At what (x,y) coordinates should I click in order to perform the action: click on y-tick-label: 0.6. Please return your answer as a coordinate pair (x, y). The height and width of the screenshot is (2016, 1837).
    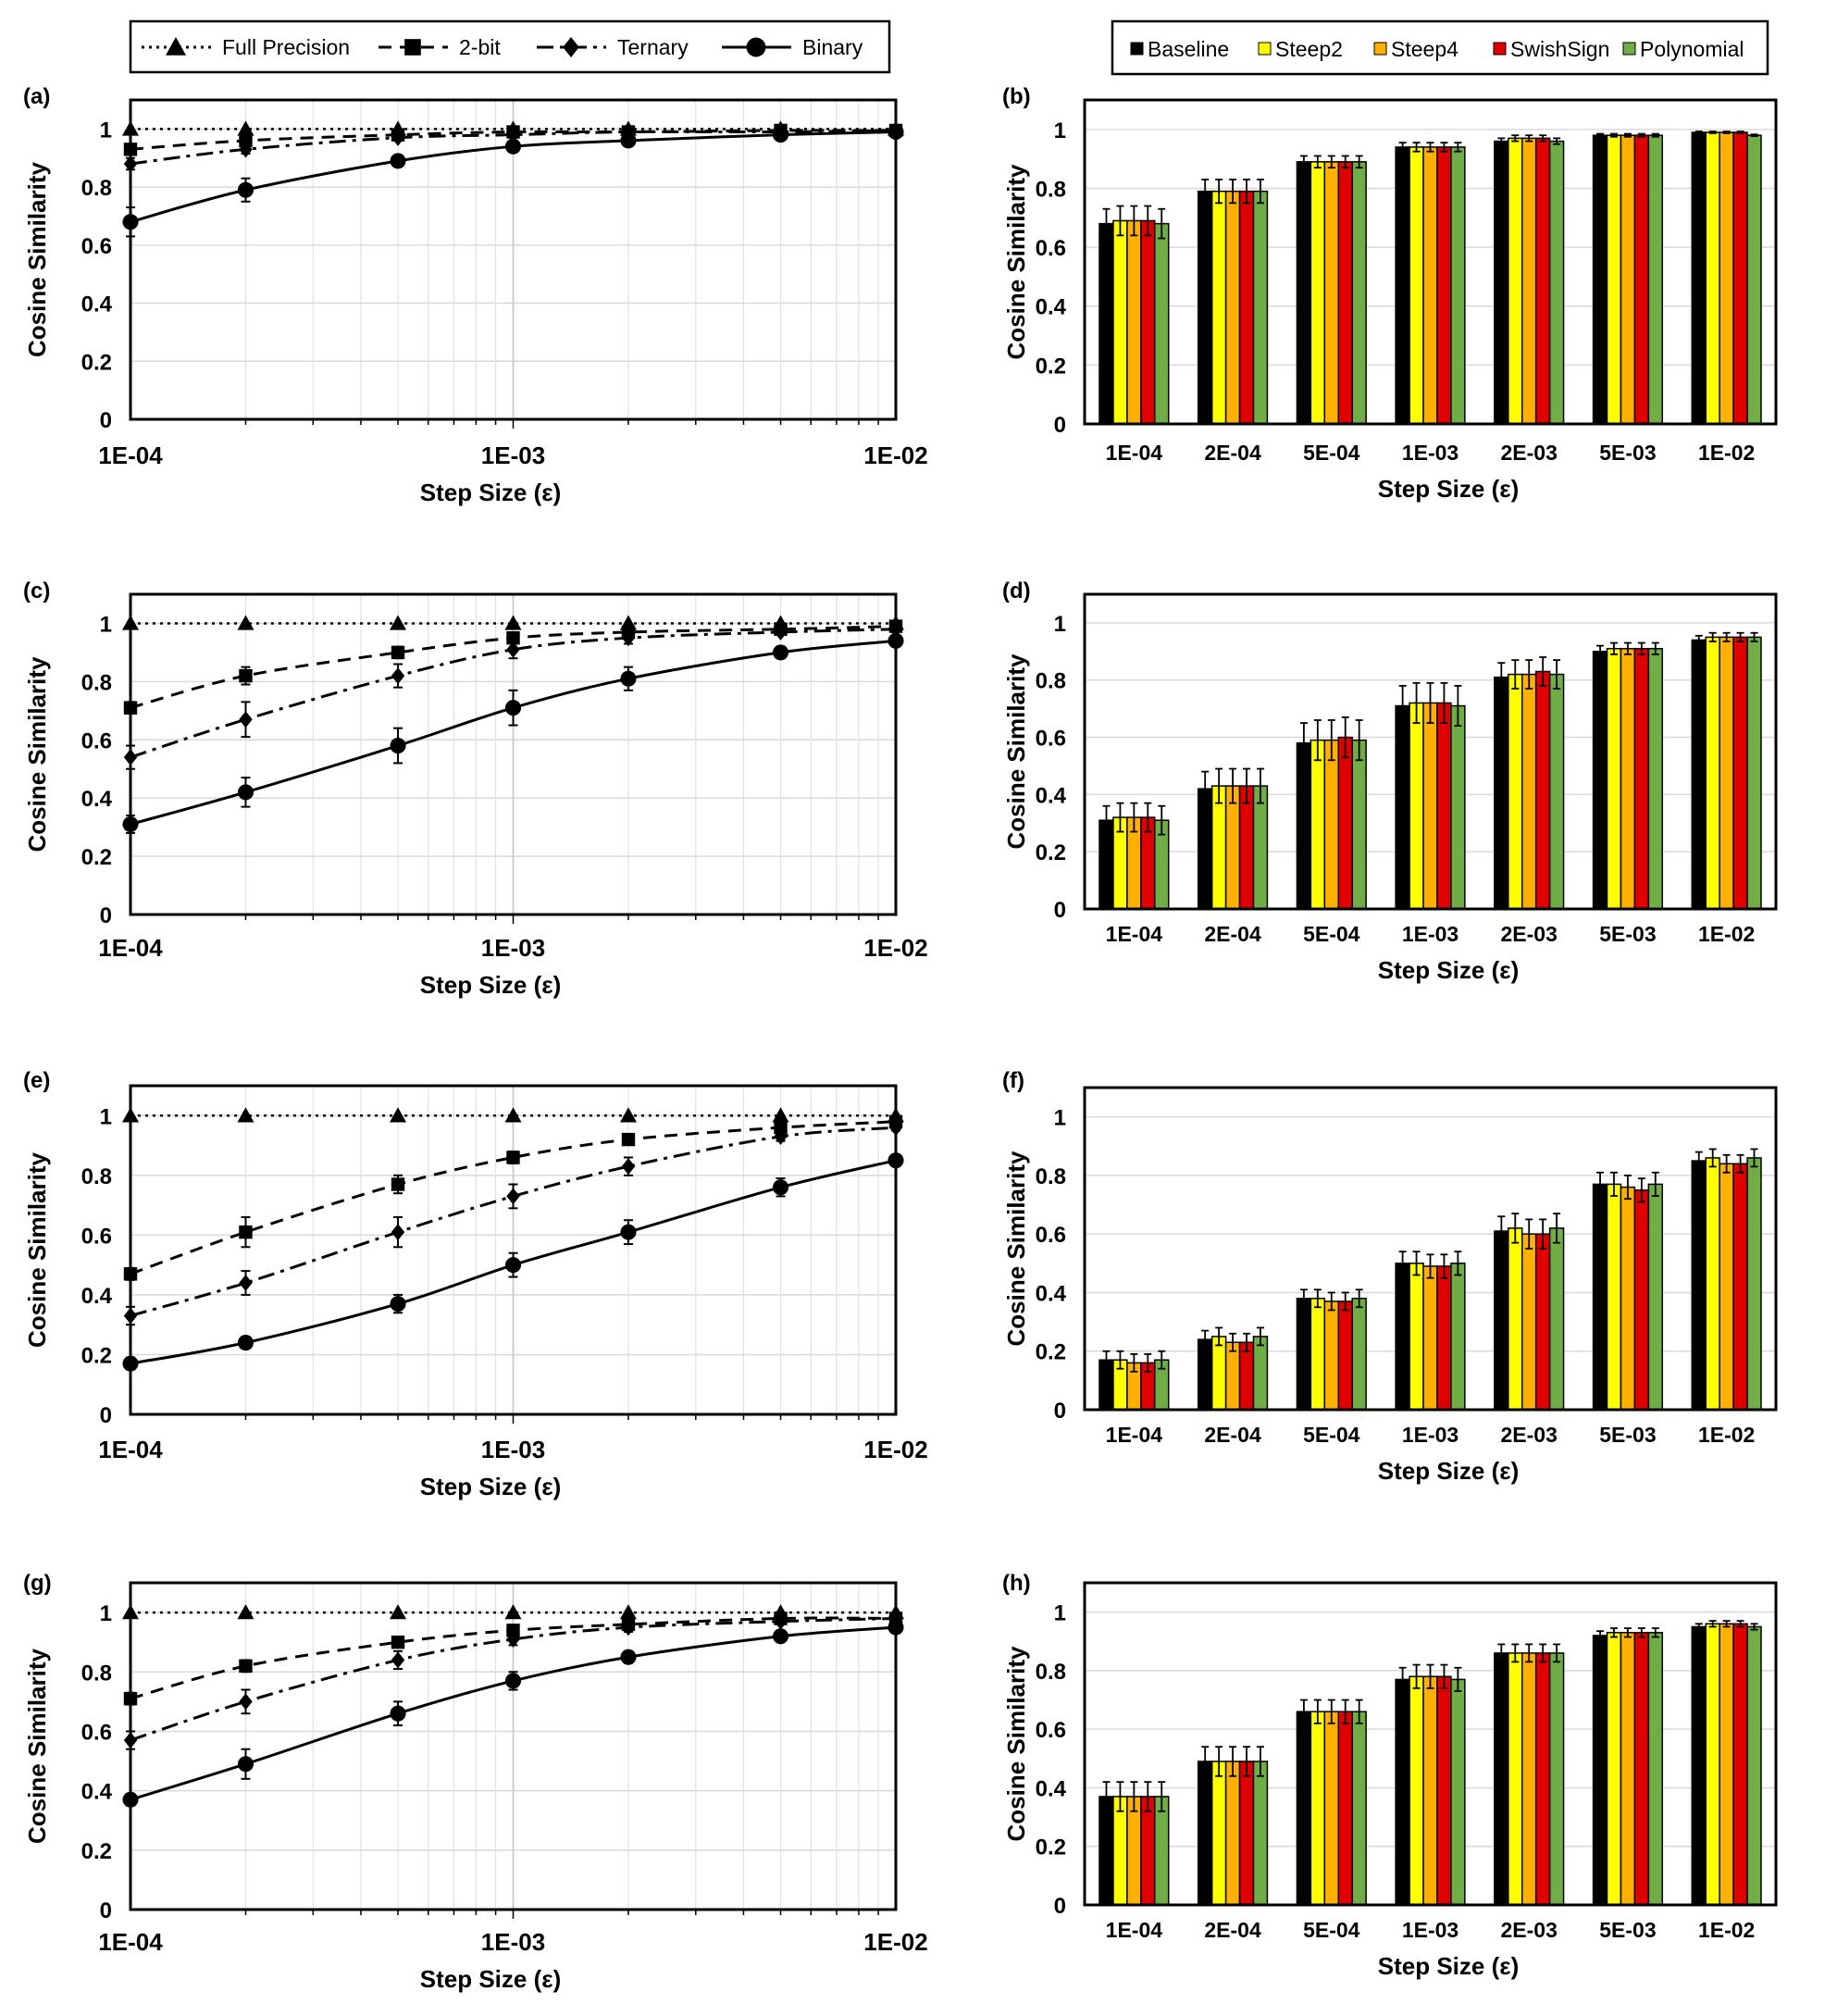
    Looking at the image, I should click on (1051, 248).